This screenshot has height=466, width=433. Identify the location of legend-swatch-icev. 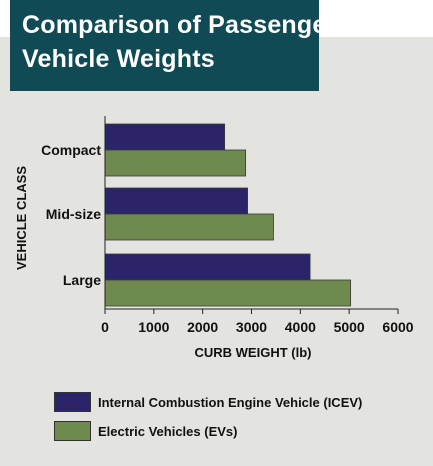
(72, 402).